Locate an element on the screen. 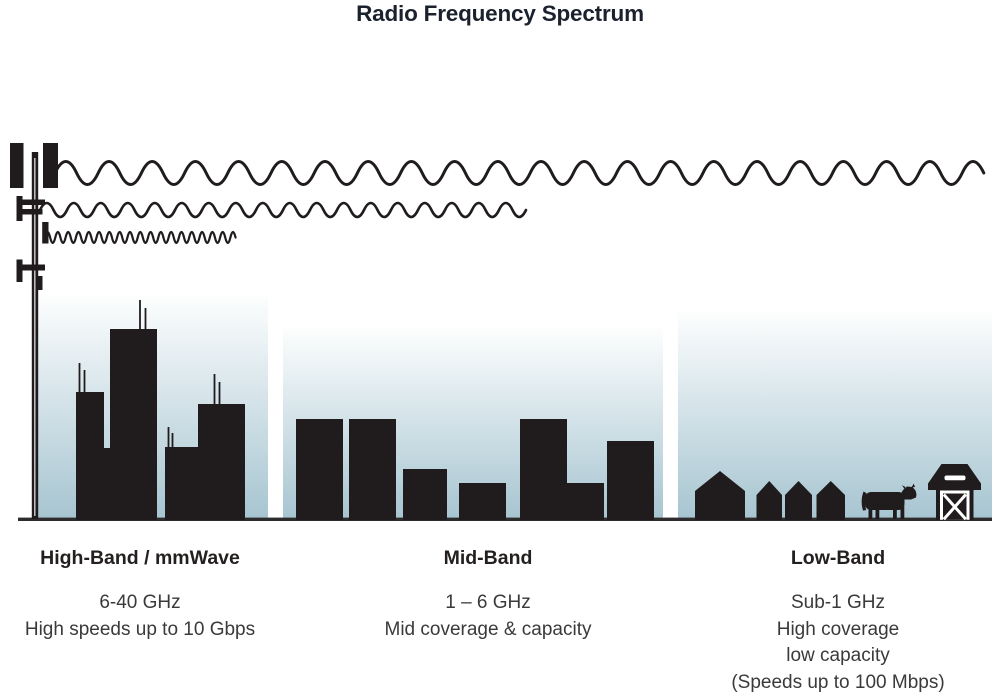 The width and height of the screenshot is (1000, 700). low-band-houses is located at coordinates (770, 495).